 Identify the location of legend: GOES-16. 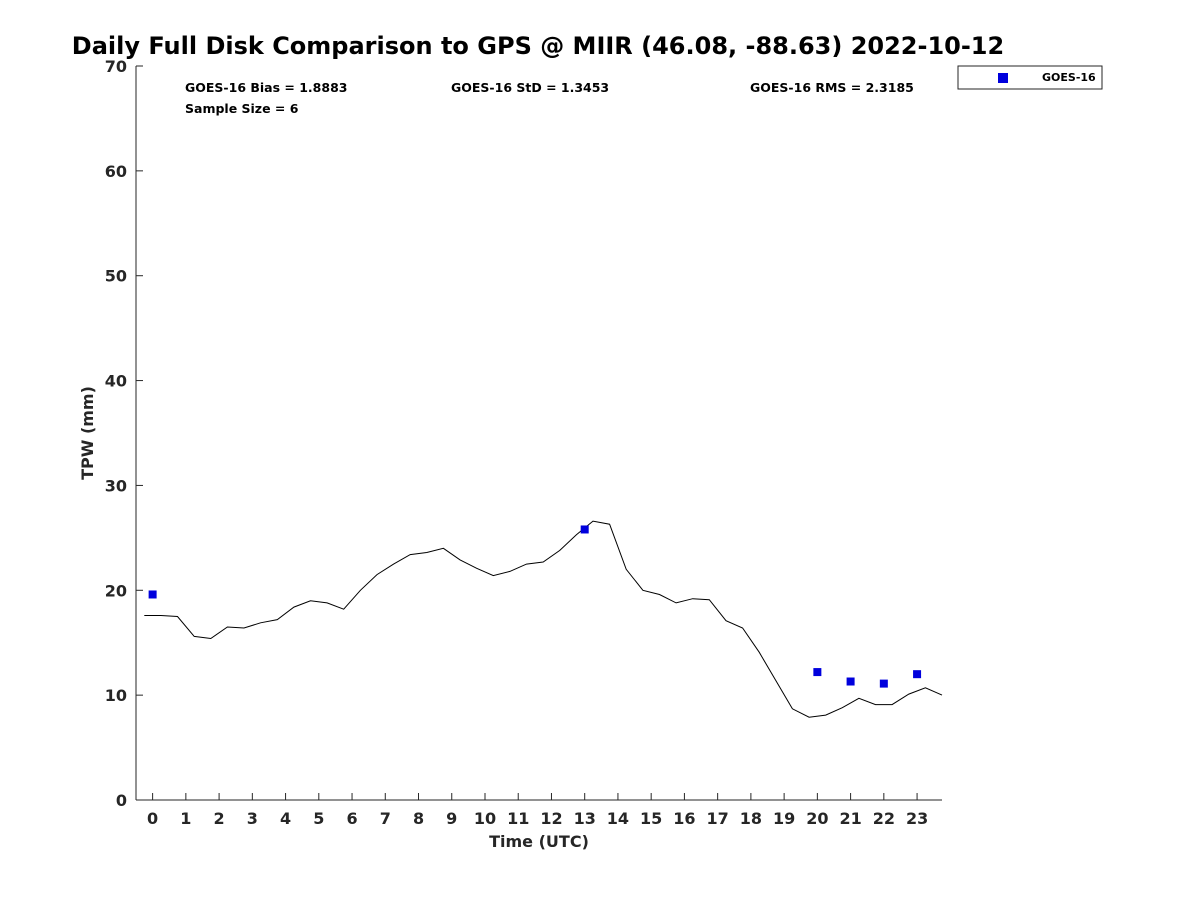
(1030, 77).